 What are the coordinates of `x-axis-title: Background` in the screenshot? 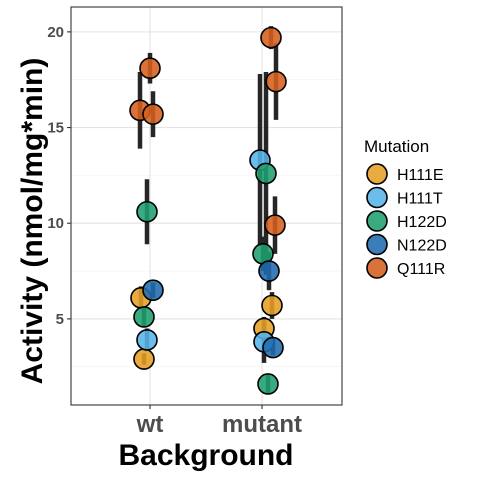 It's located at (205, 455).